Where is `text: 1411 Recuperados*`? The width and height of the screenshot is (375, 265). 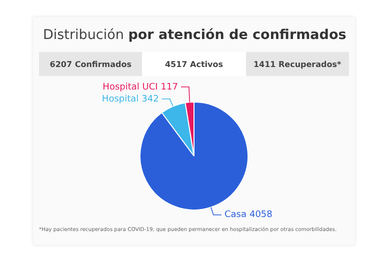 text: 1411 Recuperados* is located at coordinates (297, 64).